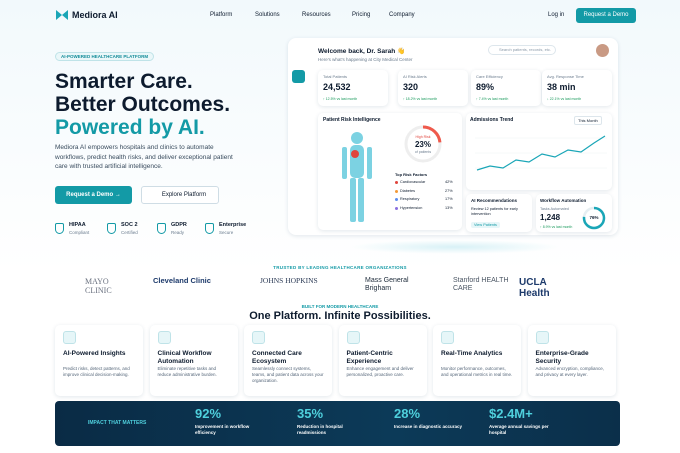 Image resolution: width=680 pixels, height=453 pixels. Describe the element at coordinates (407, 190) in the screenshot. I see `factor-name: Diabetes` at that location.